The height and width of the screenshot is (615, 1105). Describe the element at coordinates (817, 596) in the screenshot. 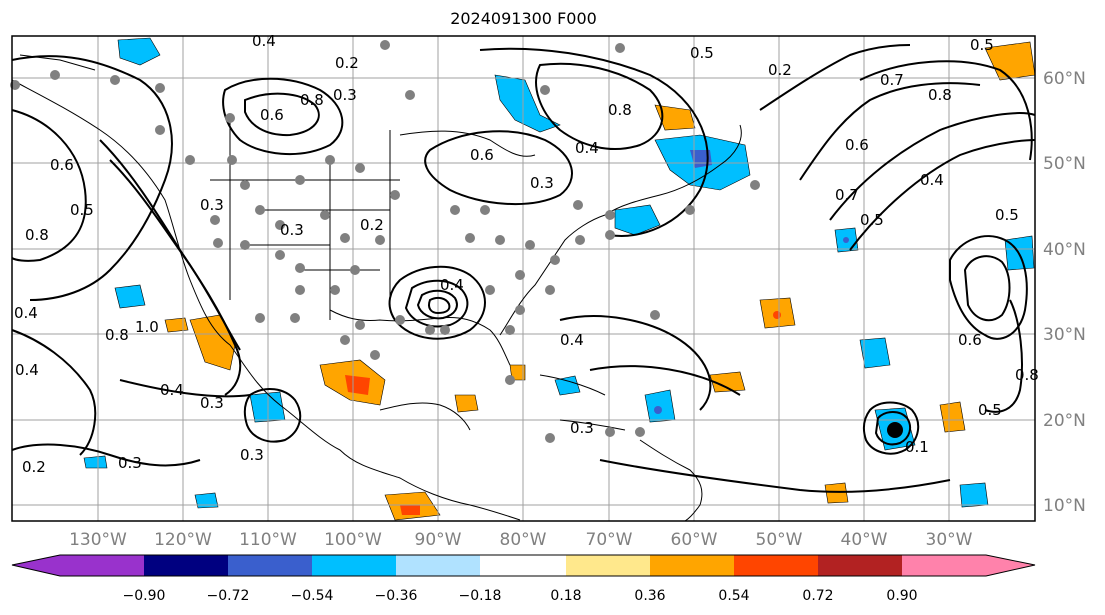

I see `colorbar-tick-label: 0.72` at that location.